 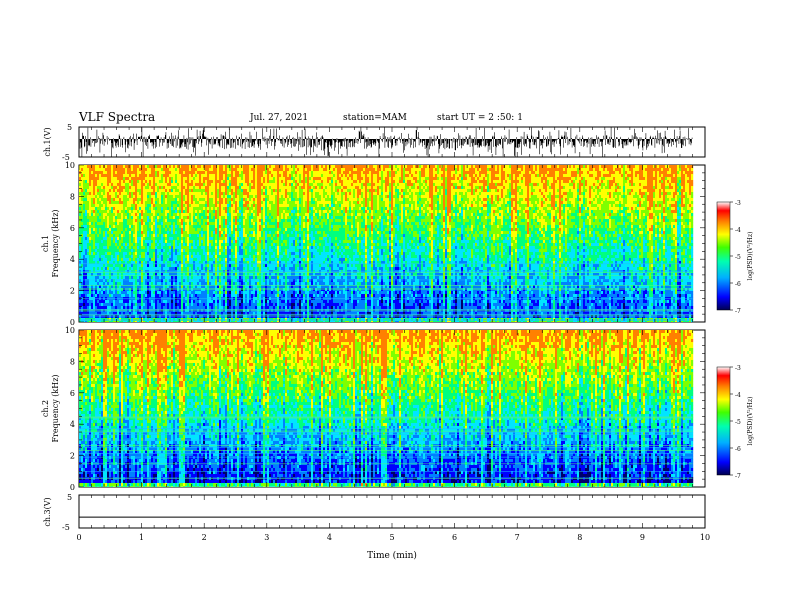 What do you see at coordinates (47, 141) in the screenshot?
I see `ch1-waveform-ylabel: ch.1(V)` at bounding box center [47, 141].